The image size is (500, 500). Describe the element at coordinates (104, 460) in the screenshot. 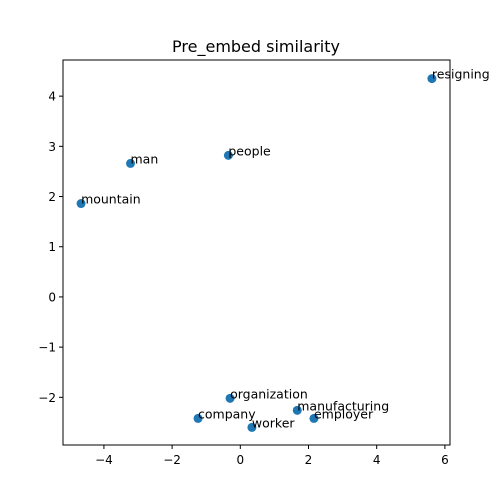

I see `x-tick-label: −4` at that location.